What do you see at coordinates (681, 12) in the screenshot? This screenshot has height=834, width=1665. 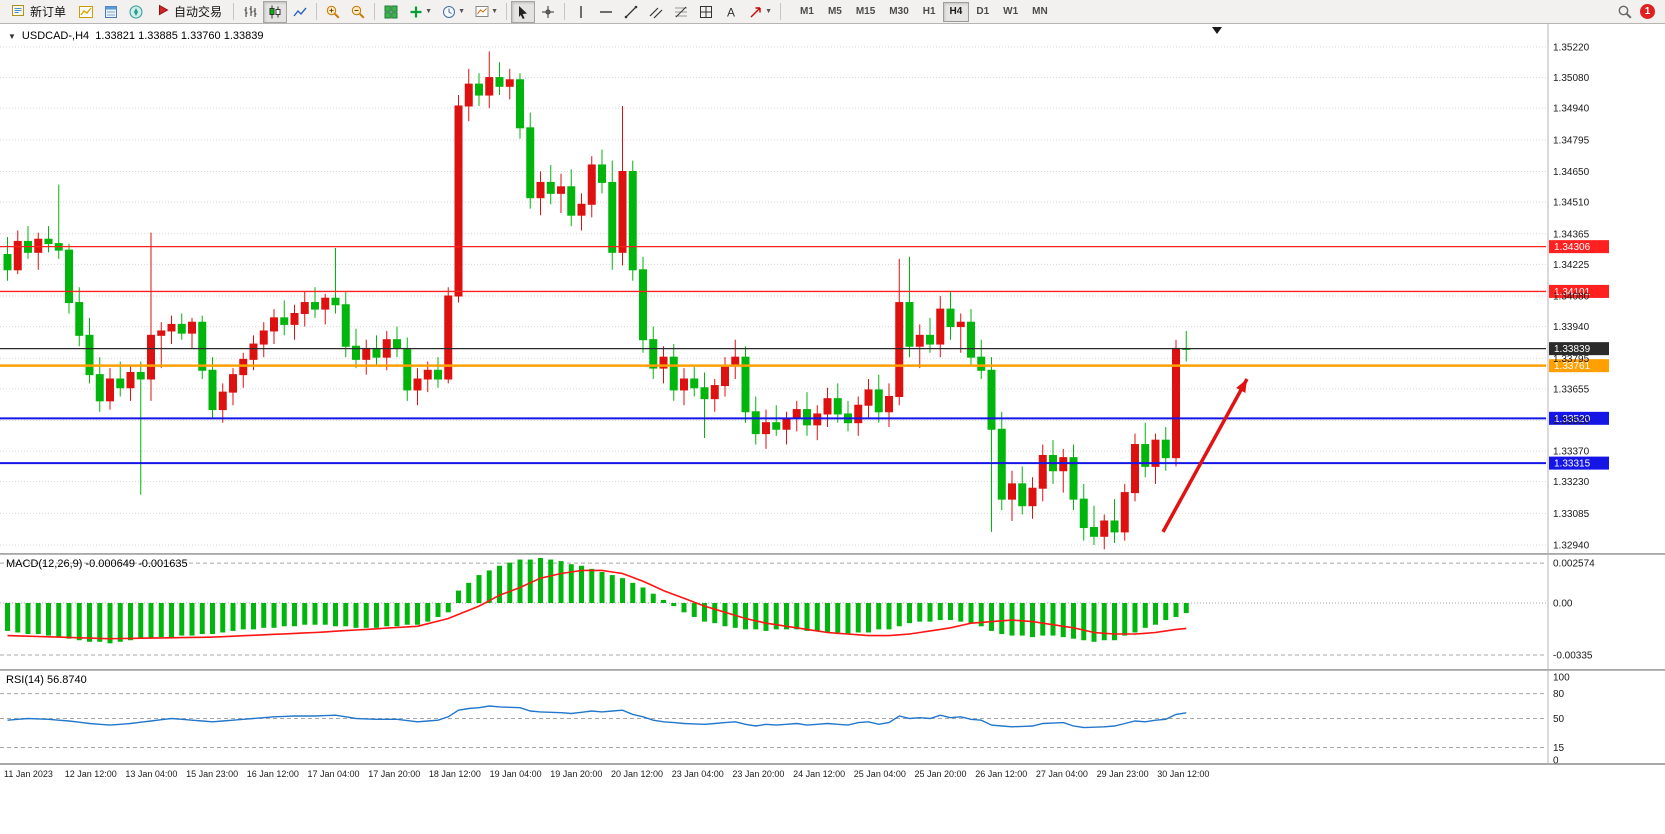 I see `fibonacci-tool-icon` at bounding box center [681, 12].